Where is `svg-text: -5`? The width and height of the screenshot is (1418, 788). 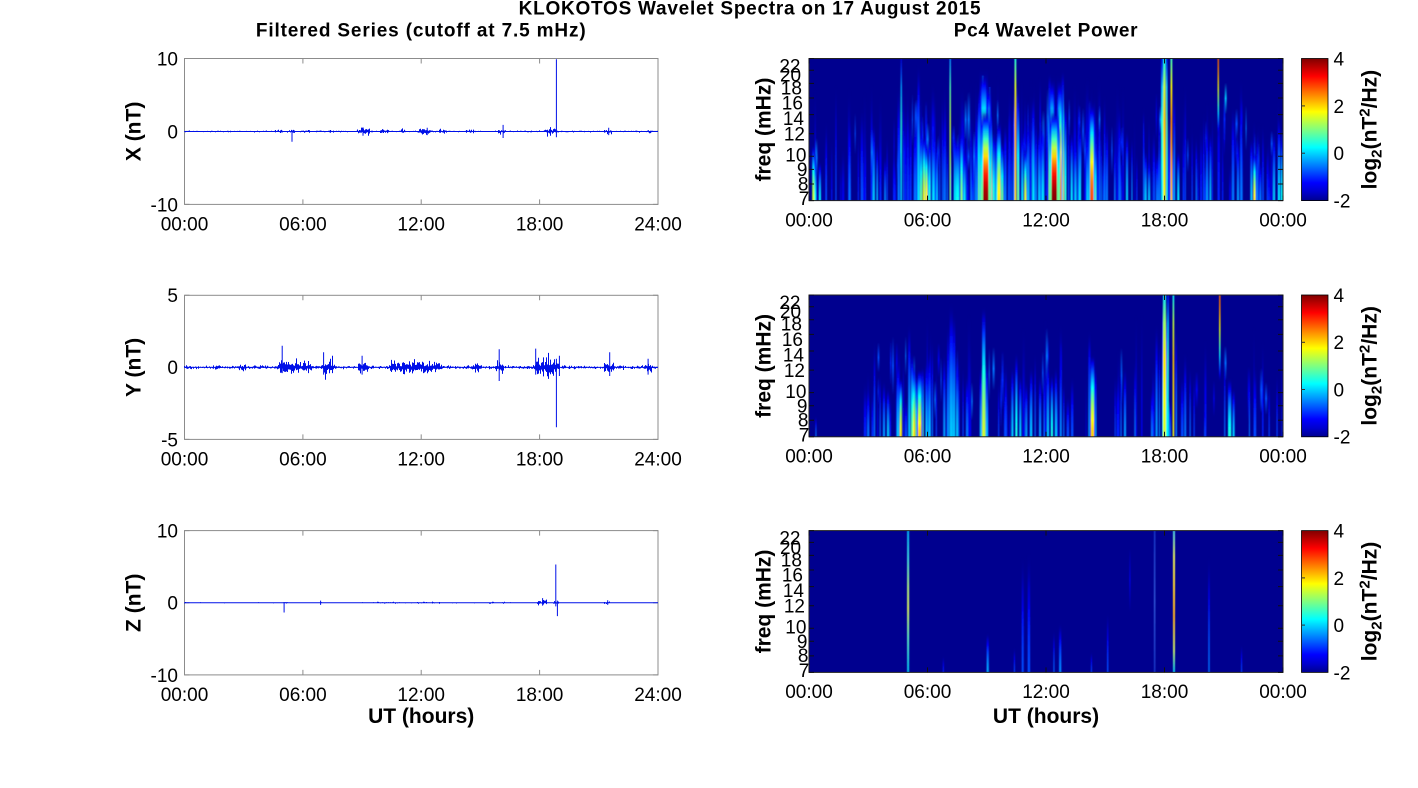 svg-text: -5 is located at coordinates (169, 440).